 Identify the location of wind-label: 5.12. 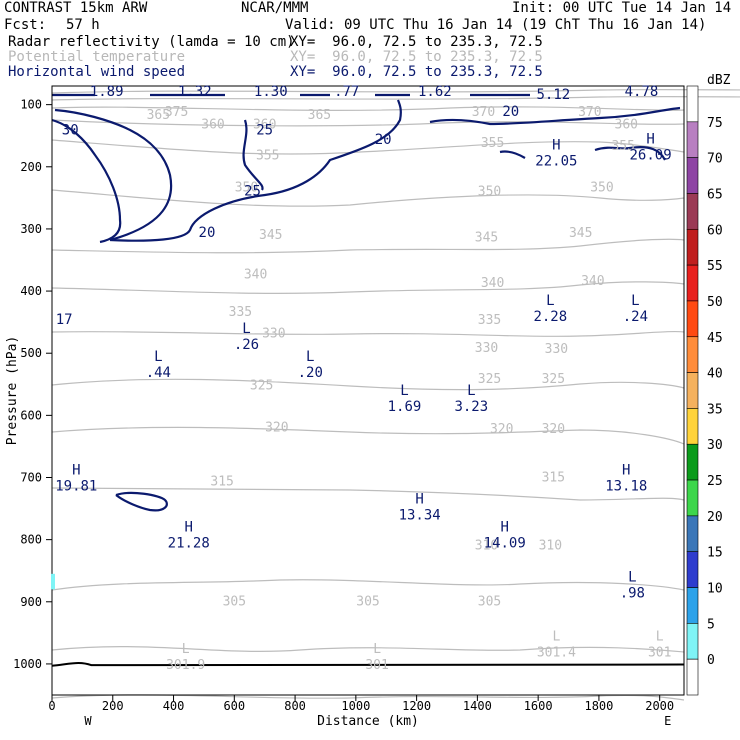
(553, 95).